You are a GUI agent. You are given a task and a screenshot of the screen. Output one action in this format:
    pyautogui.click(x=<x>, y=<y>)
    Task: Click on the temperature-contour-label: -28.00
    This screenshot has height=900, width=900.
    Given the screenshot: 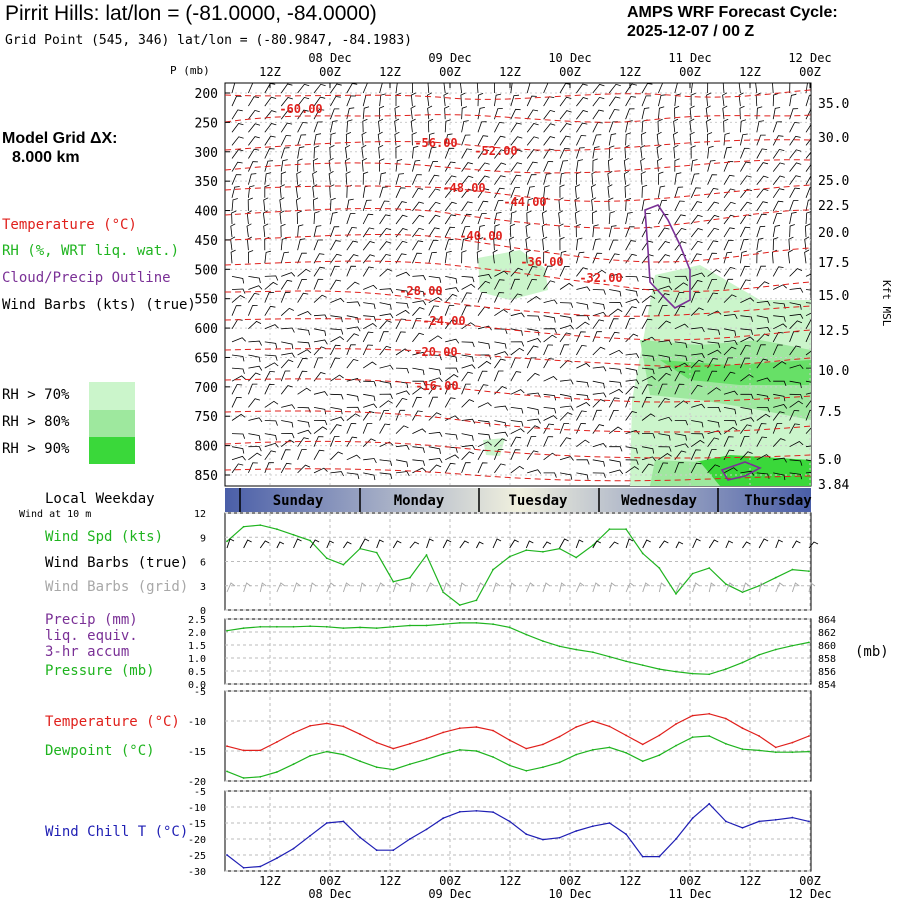 What is the action you would take?
    pyautogui.click(x=420, y=291)
    